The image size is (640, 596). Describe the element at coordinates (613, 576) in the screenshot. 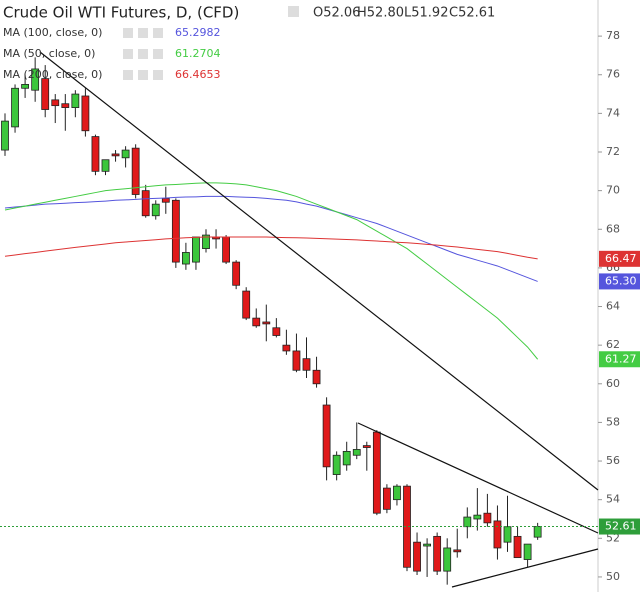

I see `y-tick-label: 50` at that location.